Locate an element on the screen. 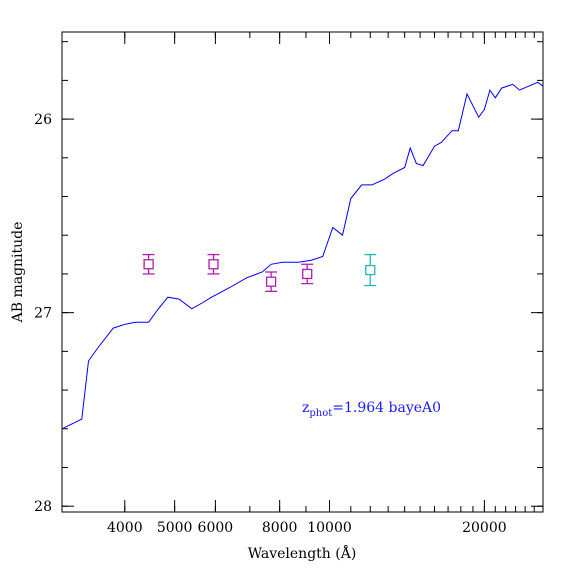 This screenshot has width=574, height=574. x-tick-label: 20000 is located at coordinates (484, 528).